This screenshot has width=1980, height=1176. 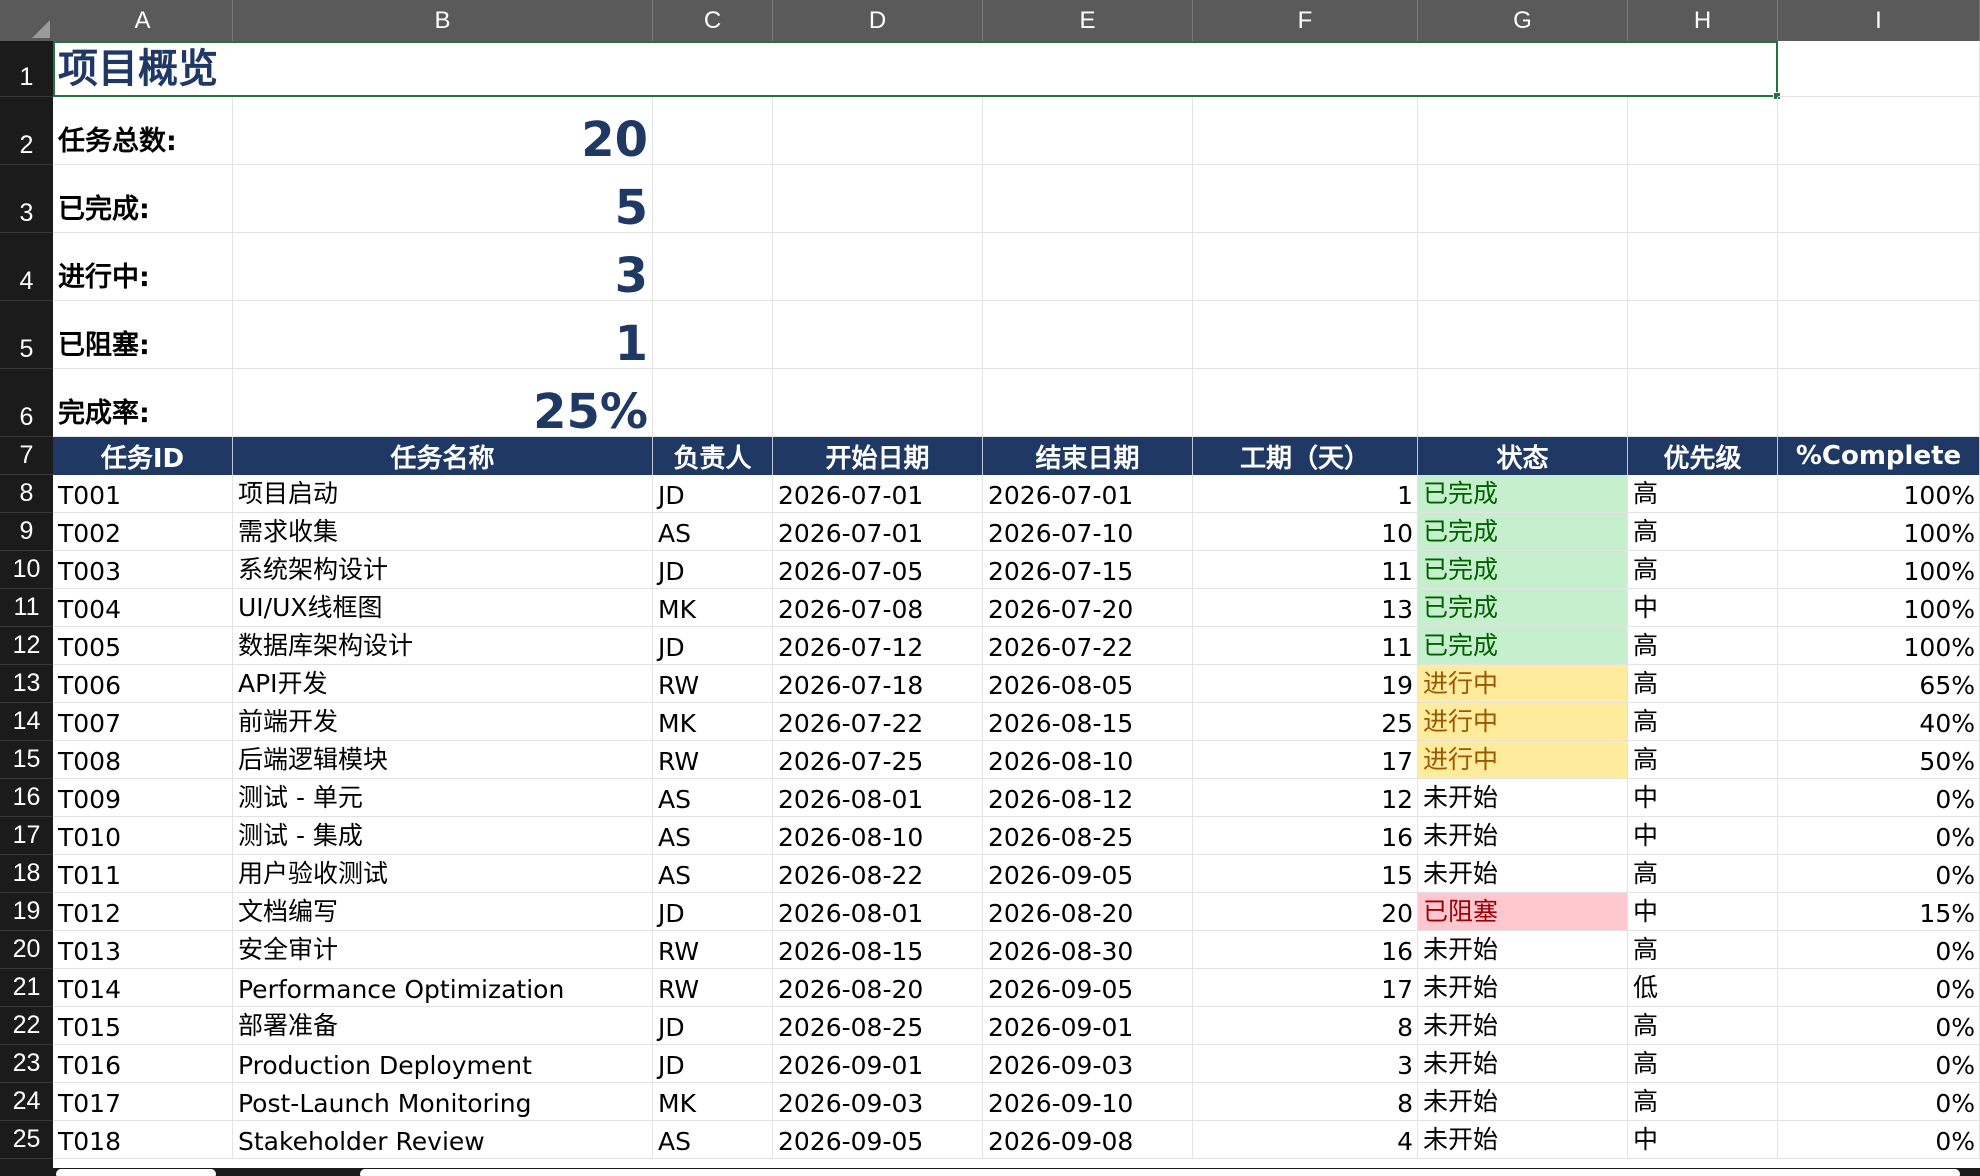 I want to click on row-header-23: 23, so click(x=26, y=1064).